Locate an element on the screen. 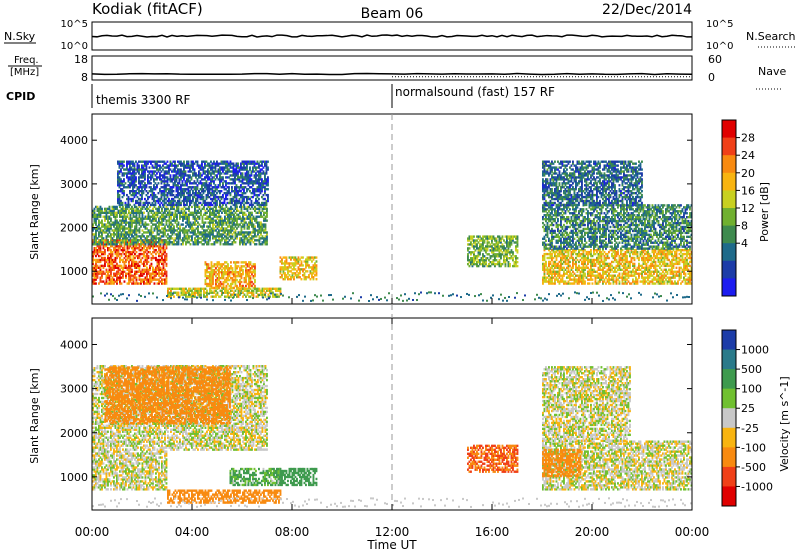 This screenshot has width=800, height=554. noise-trace is located at coordinates (392, 36).